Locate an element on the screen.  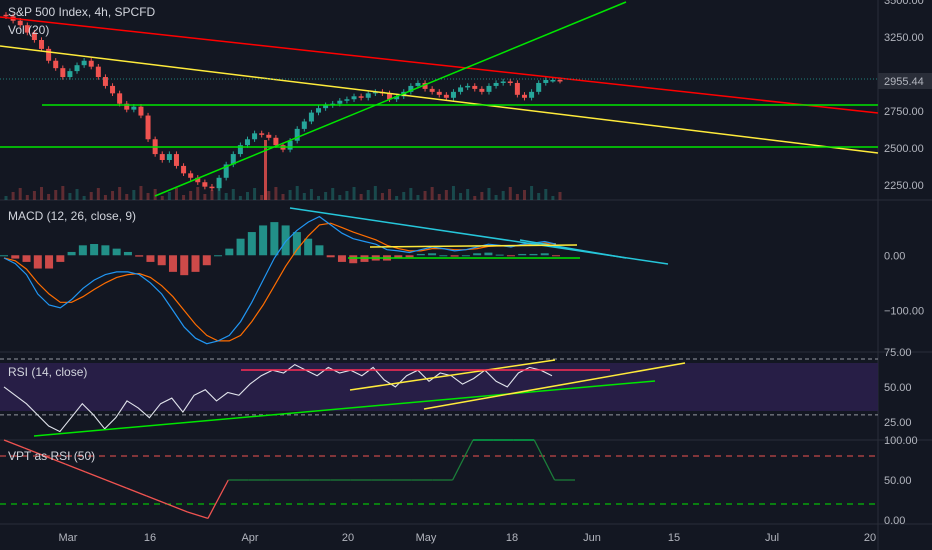
vpt-axis-tick: 50.00 is located at coordinates (898, 481).